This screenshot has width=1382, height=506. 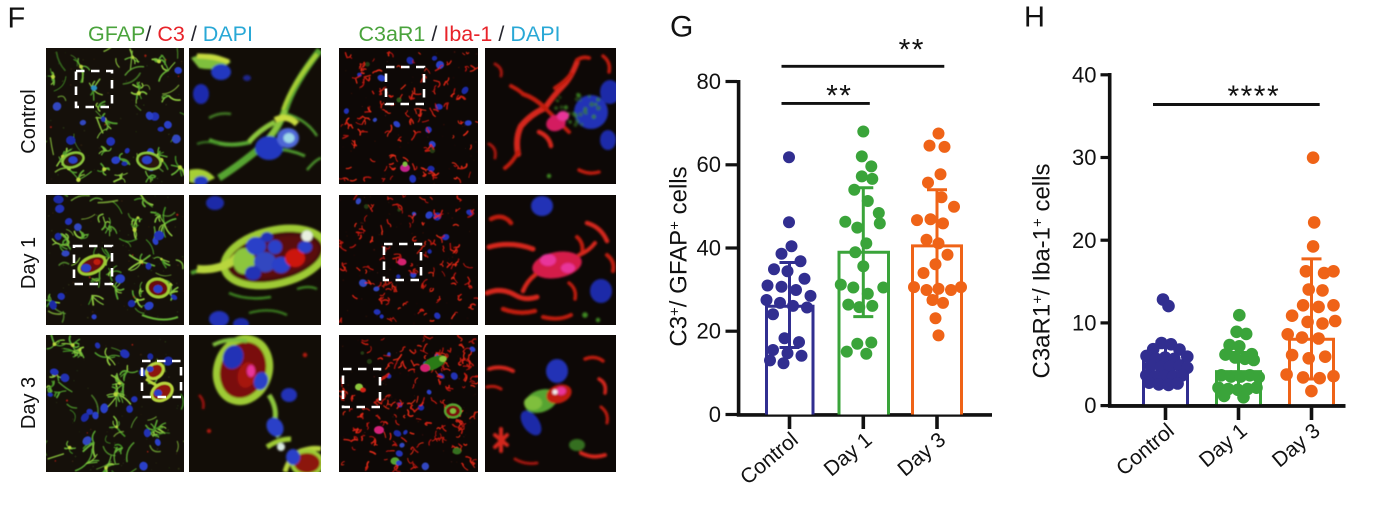 I want to click on svg-text: Control, so click(x=29, y=121).